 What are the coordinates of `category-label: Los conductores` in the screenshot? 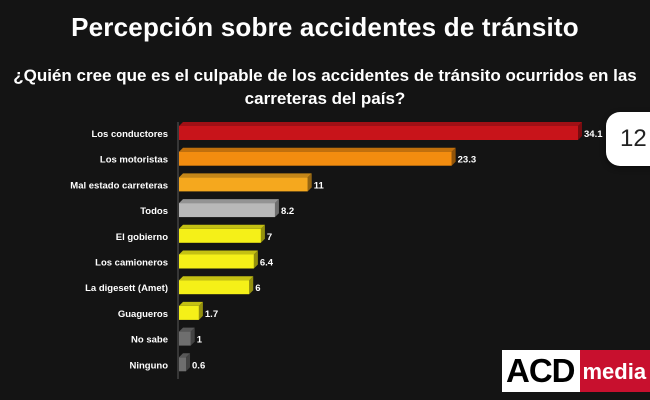 It's located at (129, 134).